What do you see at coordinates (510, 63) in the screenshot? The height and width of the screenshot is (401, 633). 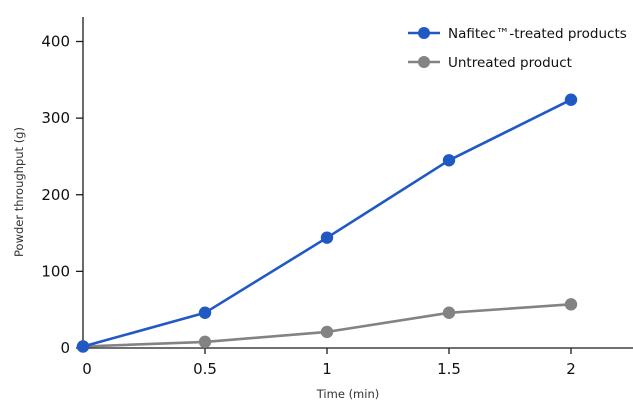 I see `legend-label: Untreated product` at bounding box center [510, 63].